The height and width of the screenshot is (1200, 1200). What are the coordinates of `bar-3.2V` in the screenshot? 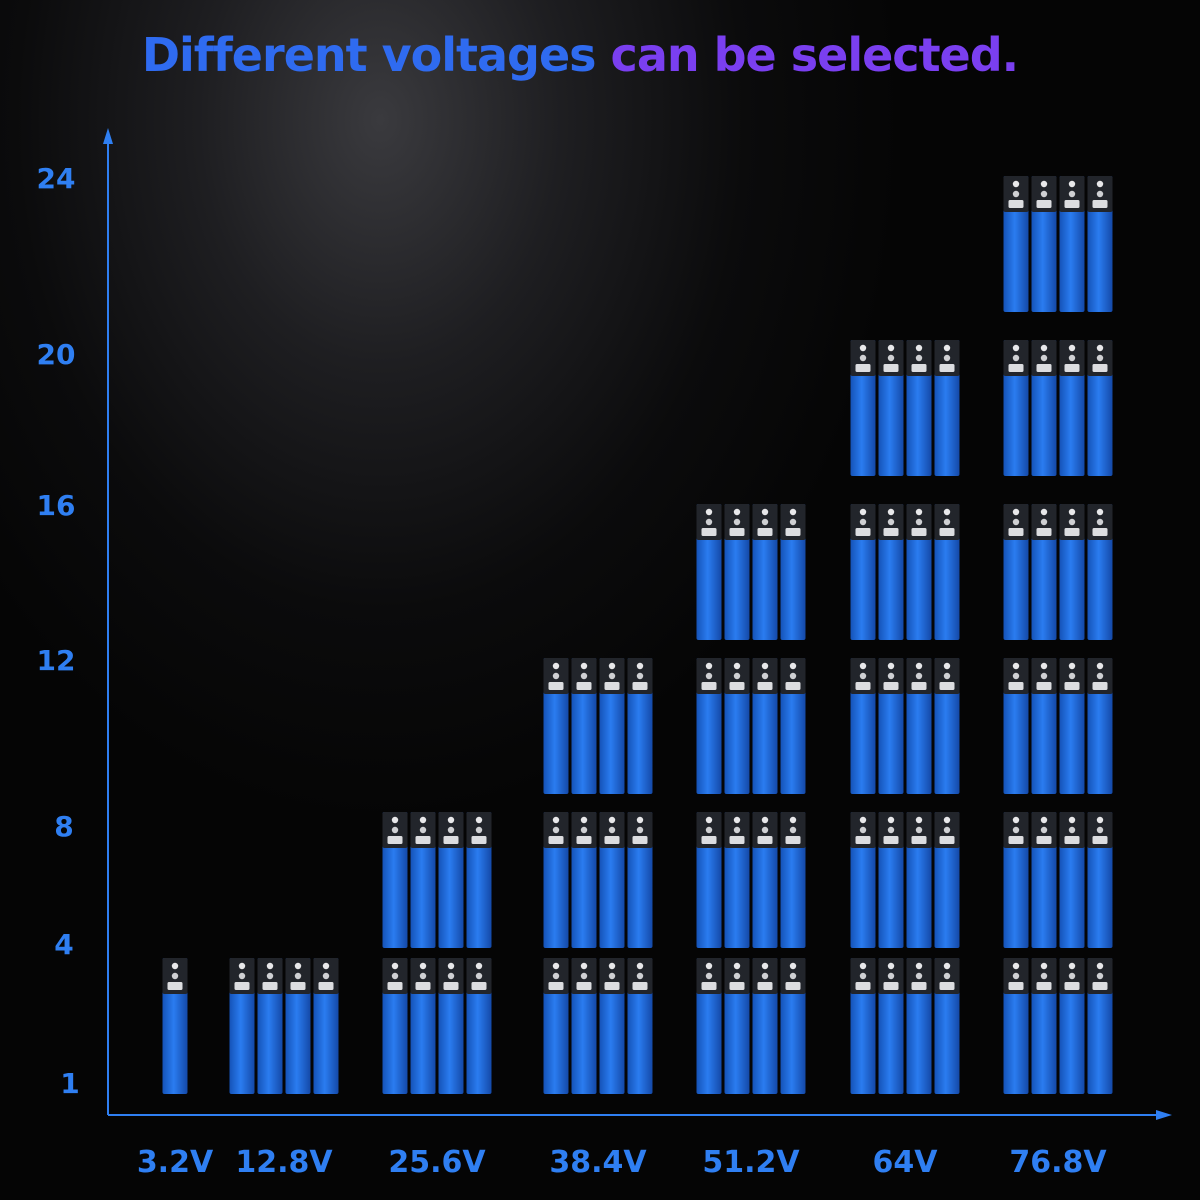 It's located at (175, 1026).